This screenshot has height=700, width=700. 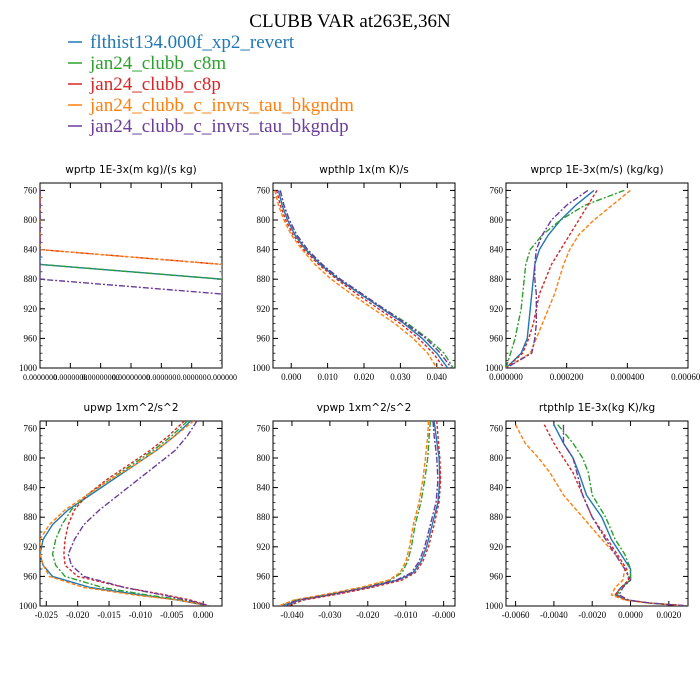 I want to click on x-tick-label: -0.025, so click(x=47, y=615).